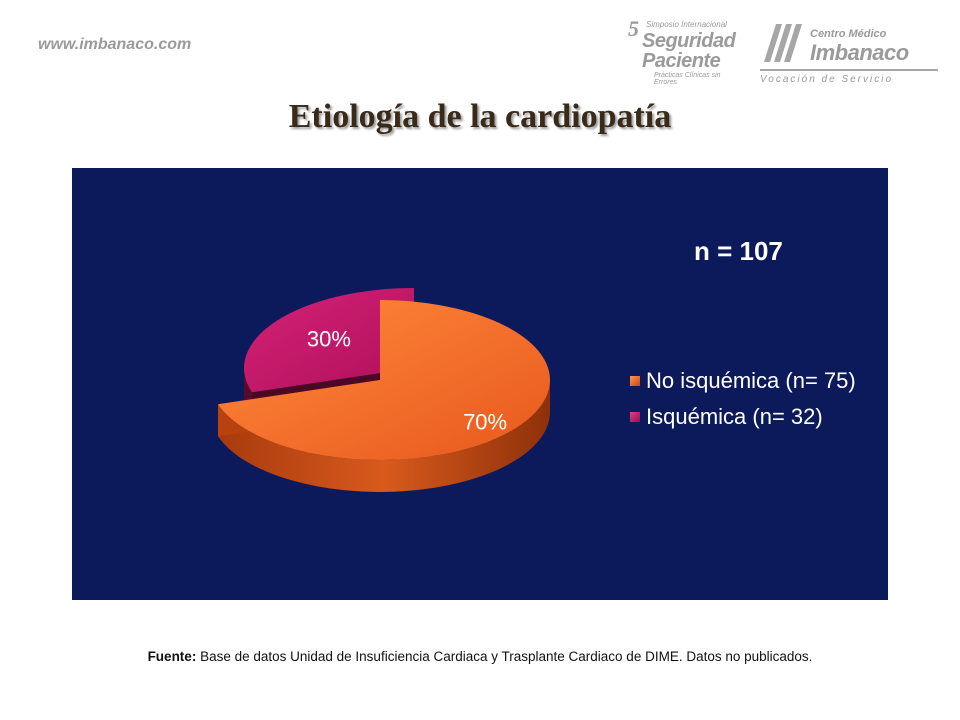  Describe the element at coordinates (686, 24) in the screenshot. I see `symposium-line1: Simposio Internacional` at that location.